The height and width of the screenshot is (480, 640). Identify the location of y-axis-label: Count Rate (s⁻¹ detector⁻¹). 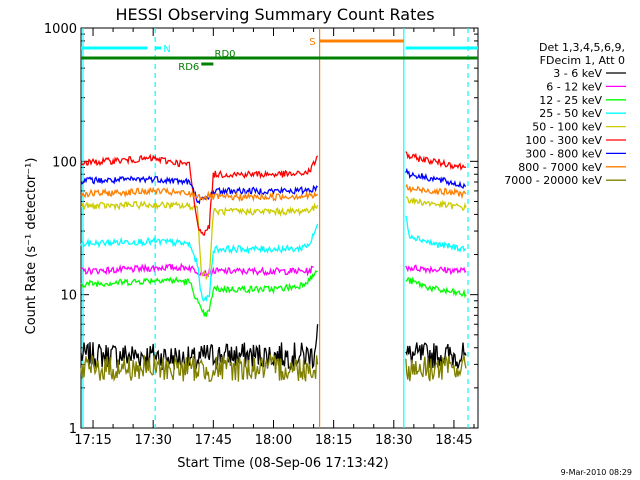
(31, 246).